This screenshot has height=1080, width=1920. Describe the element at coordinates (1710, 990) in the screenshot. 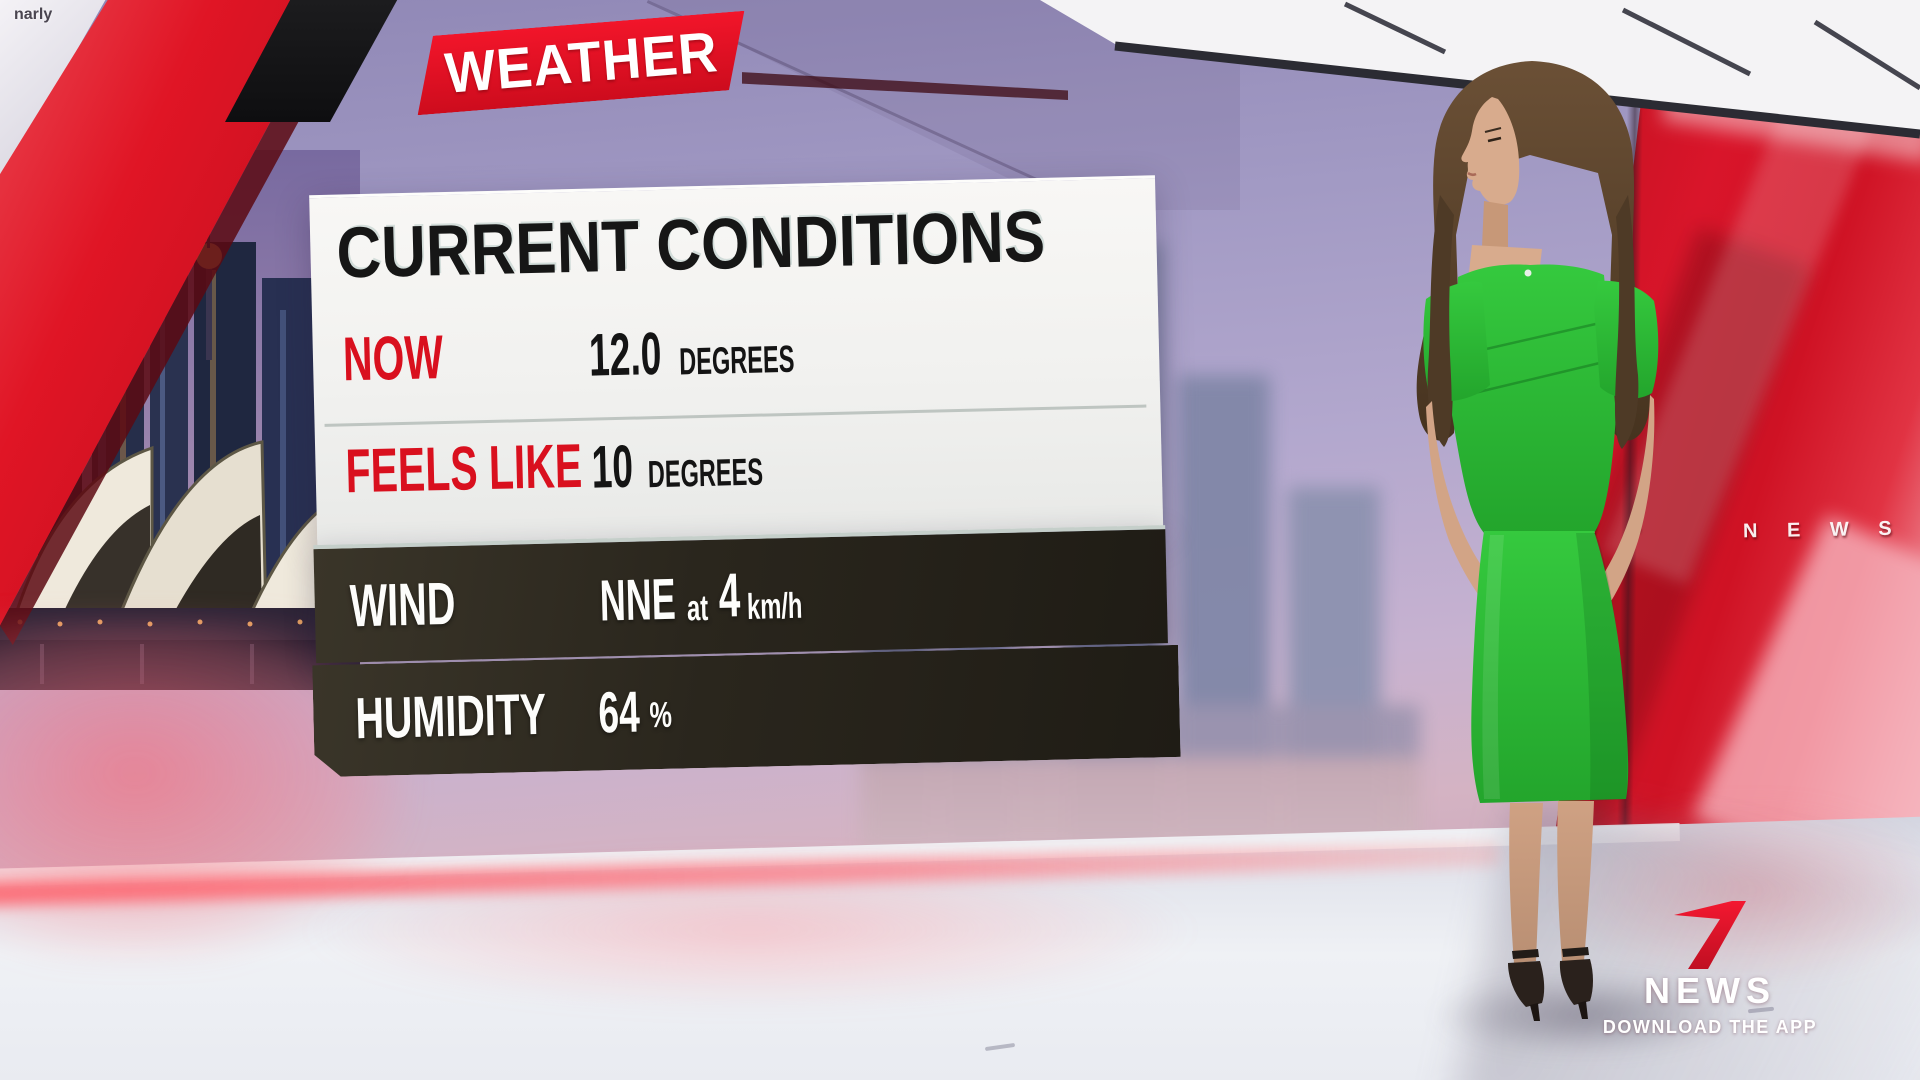

I see `logo-name: NEWS` at that location.